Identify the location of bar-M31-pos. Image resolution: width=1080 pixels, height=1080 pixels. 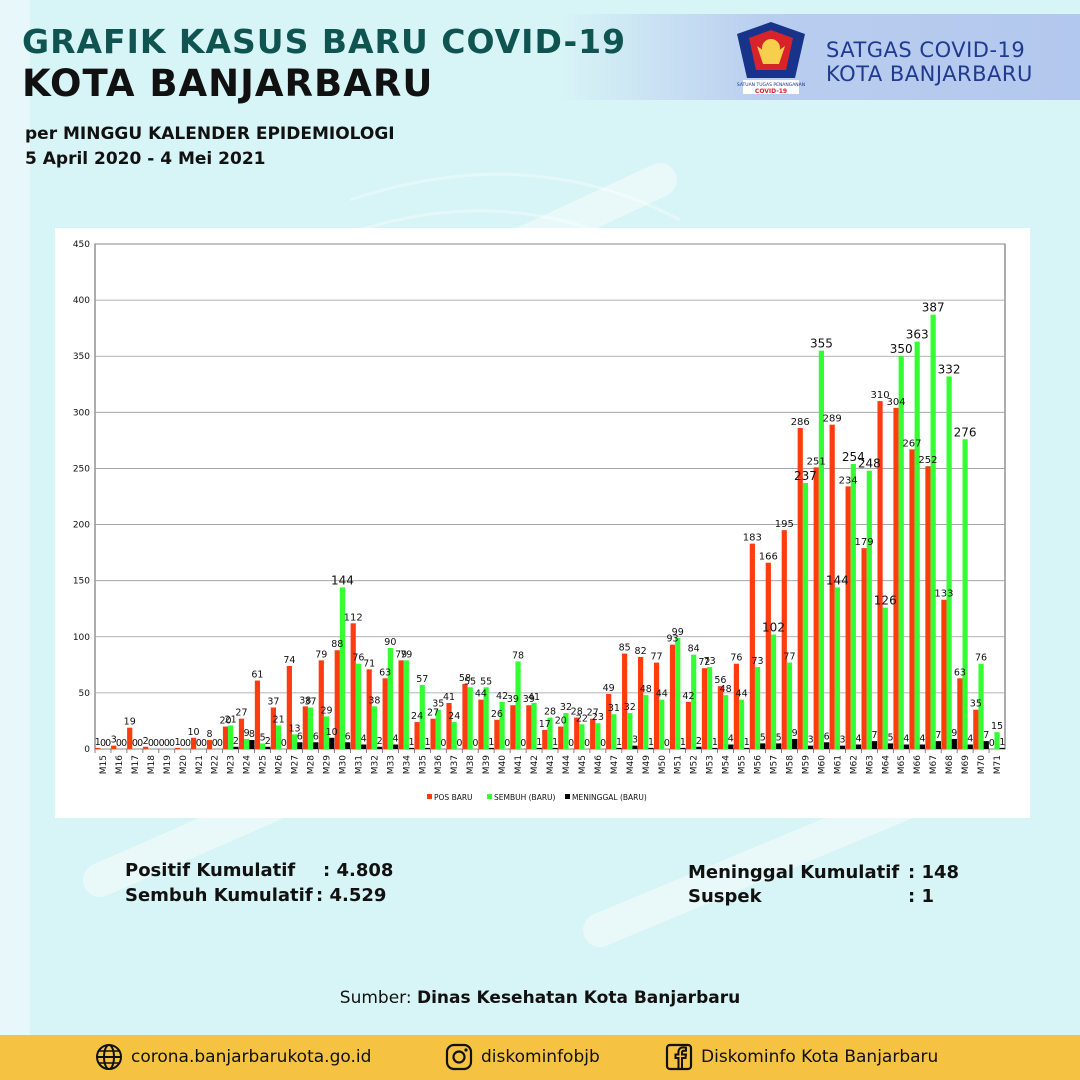
(353, 686).